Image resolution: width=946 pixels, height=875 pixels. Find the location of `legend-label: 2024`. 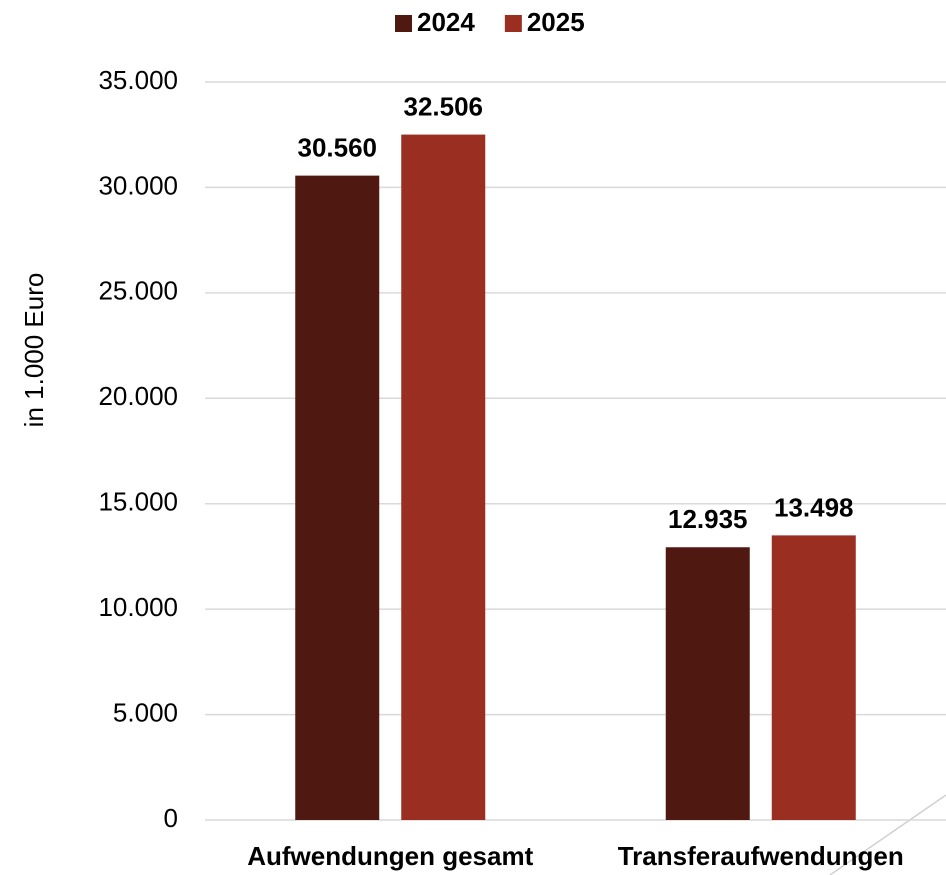

legend-label: 2024 is located at coordinates (446, 22).